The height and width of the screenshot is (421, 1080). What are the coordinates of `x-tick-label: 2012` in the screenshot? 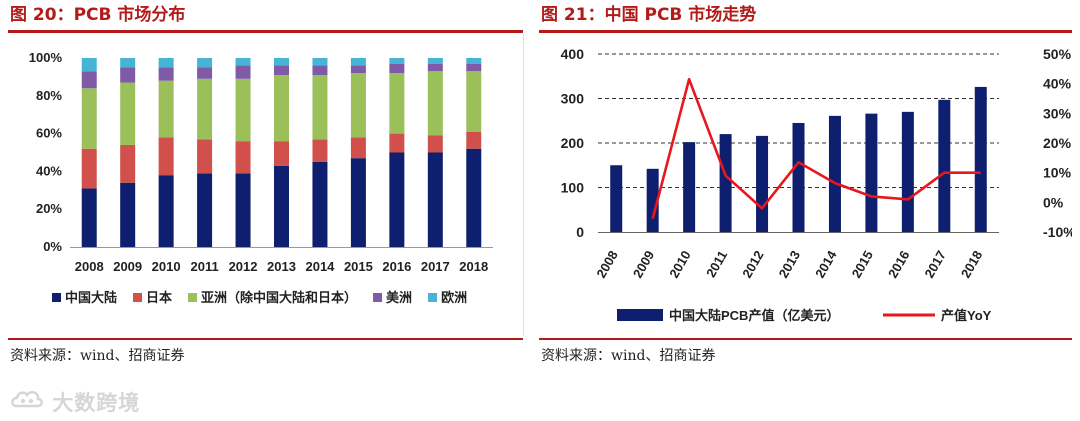 It's located at (752, 264).